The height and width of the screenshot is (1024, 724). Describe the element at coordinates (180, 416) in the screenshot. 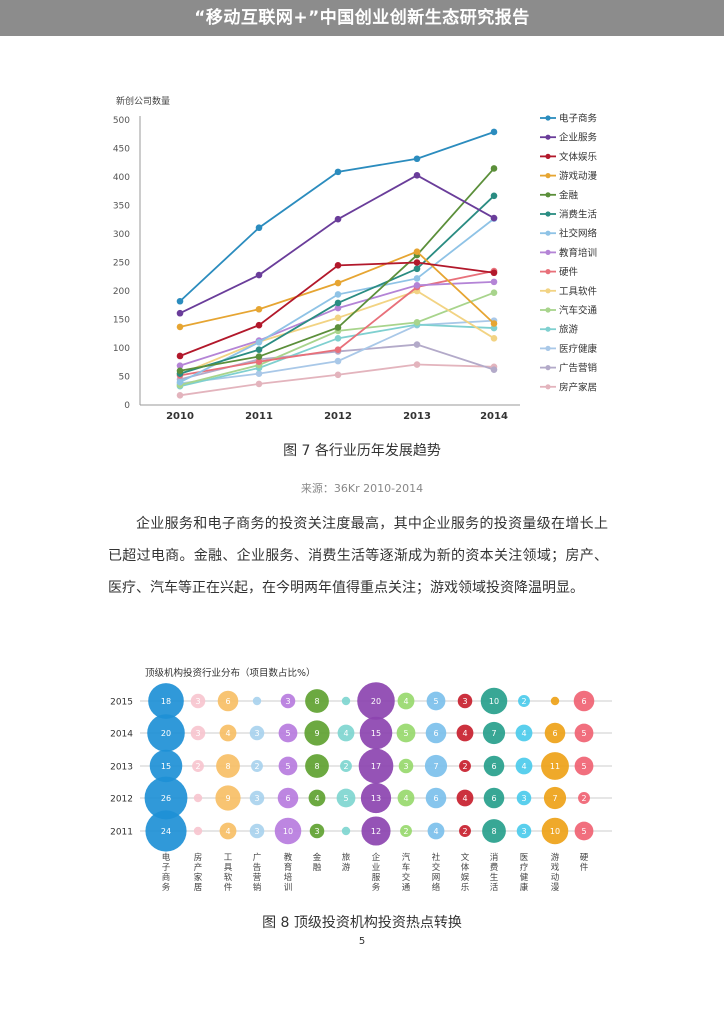

I see `x-tick-label: 2010` at that location.